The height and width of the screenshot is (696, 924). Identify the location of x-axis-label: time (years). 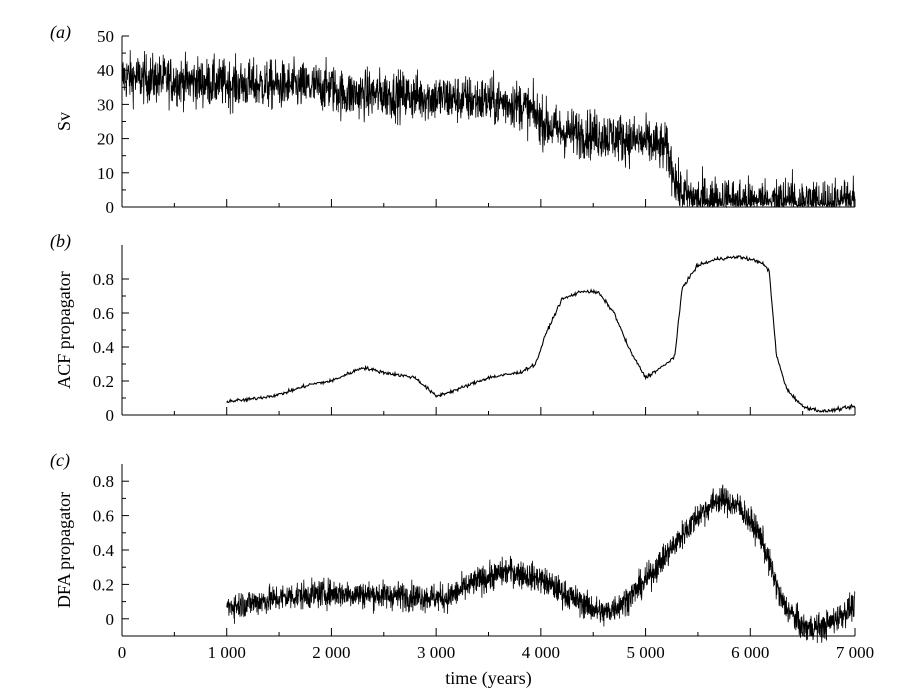
(488, 678).